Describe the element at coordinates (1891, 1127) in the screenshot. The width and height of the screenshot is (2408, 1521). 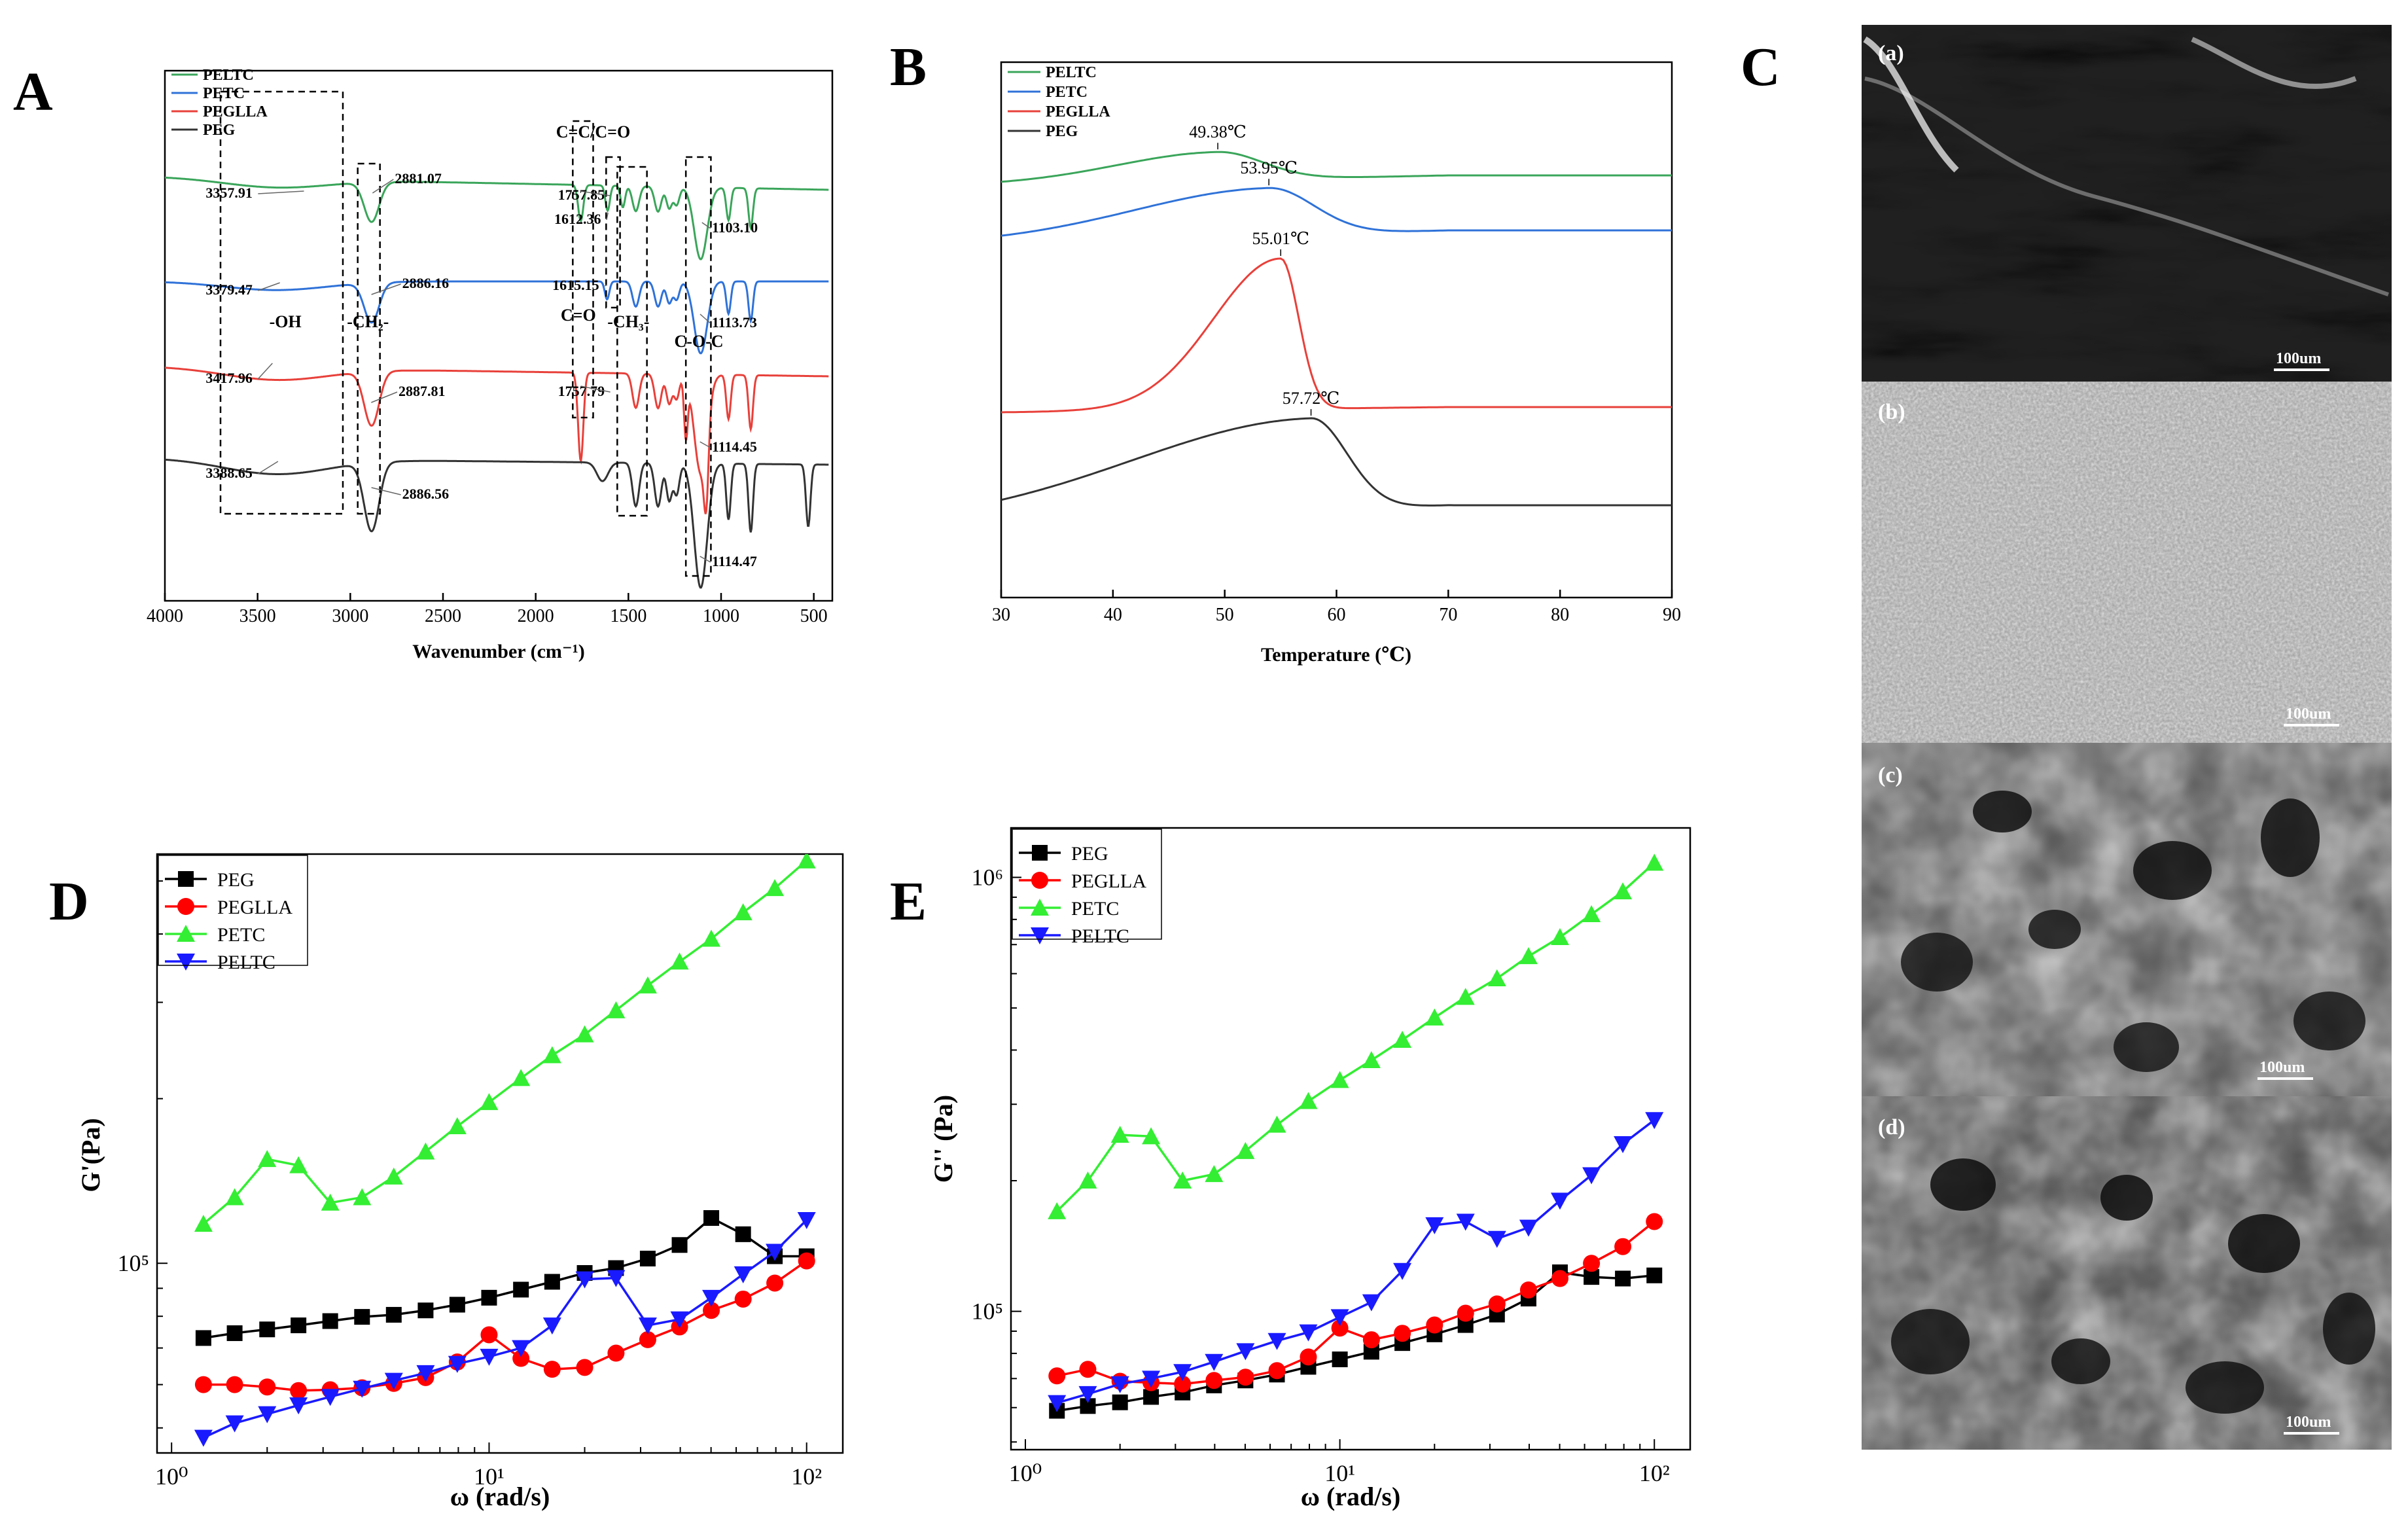
I see `sem-label-d: (d)` at that location.